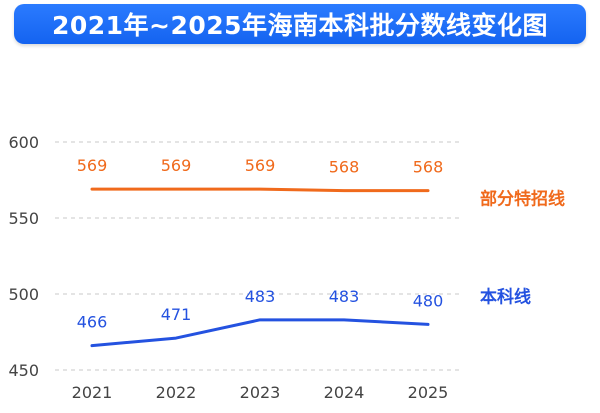 This screenshot has width=600, height=413. What do you see at coordinates (176, 392) in the screenshot?
I see `x-tick-label: 2022` at bounding box center [176, 392].